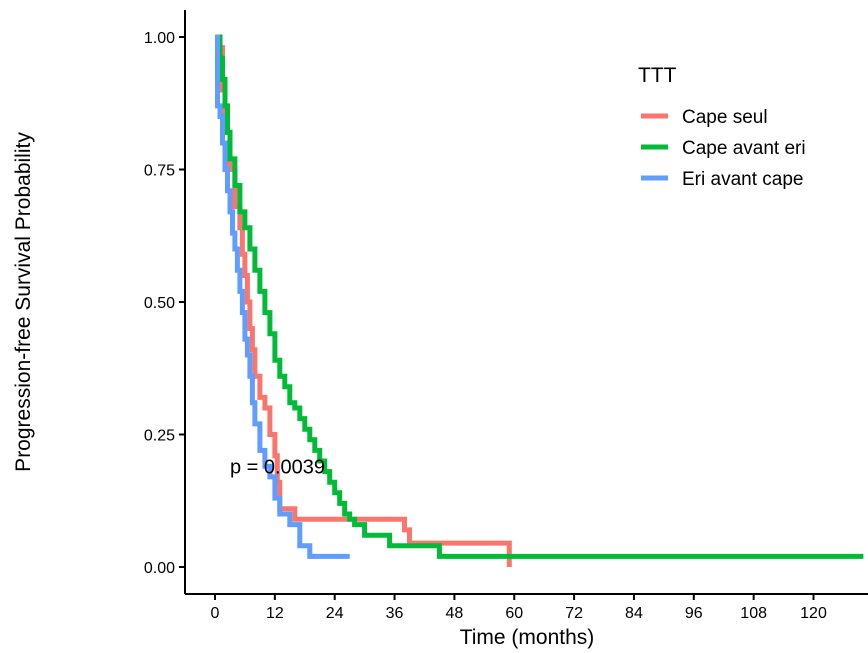  What do you see at coordinates (813, 613) in the screenshot?
I see `x-tick-label: 120` at bounding box center [813, 613].